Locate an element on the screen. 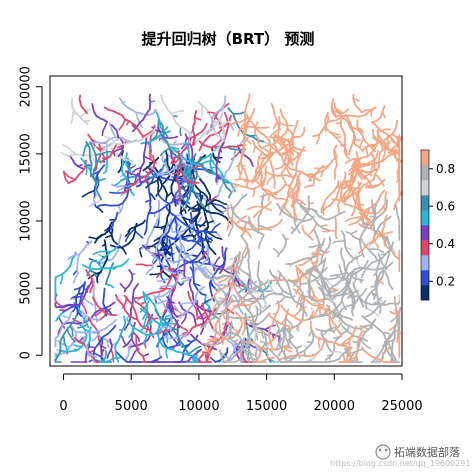 This screenshot has width=474, height=473. y-tick-label: 20000 is located at coordinates (26, 86).